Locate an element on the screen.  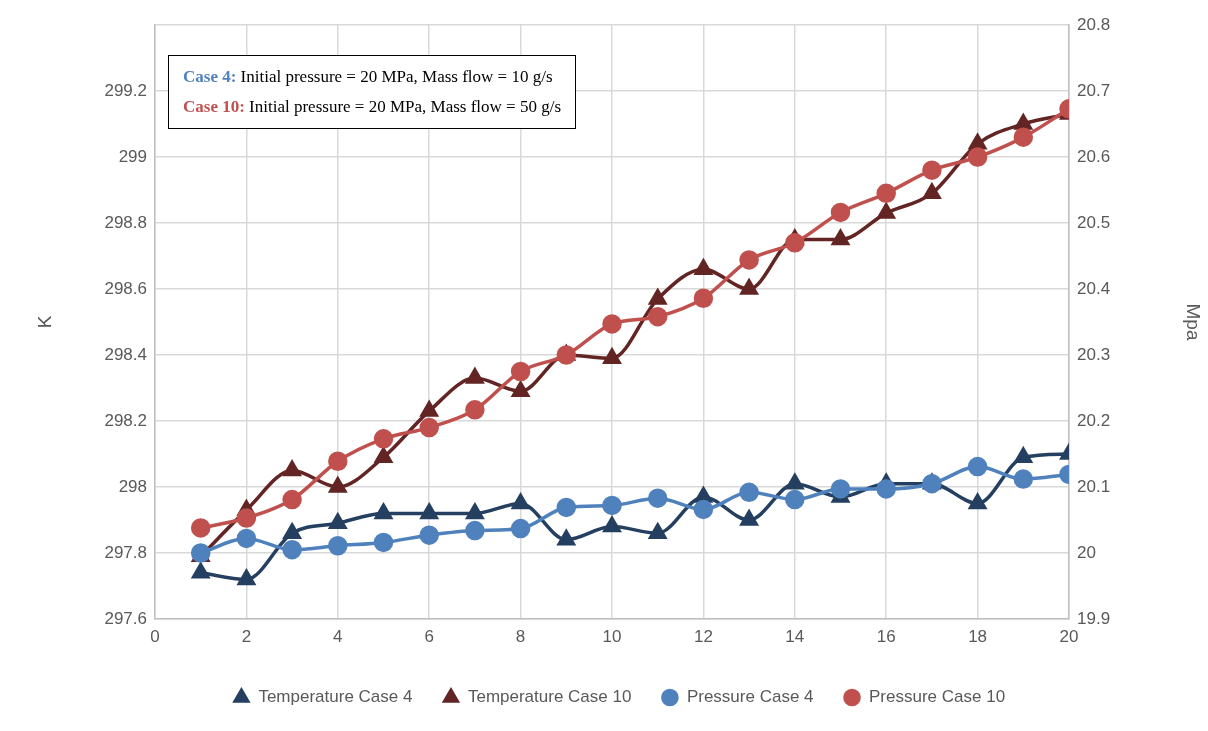
y2-tick-label: 20.6 is located at coordinates (1094, 156).